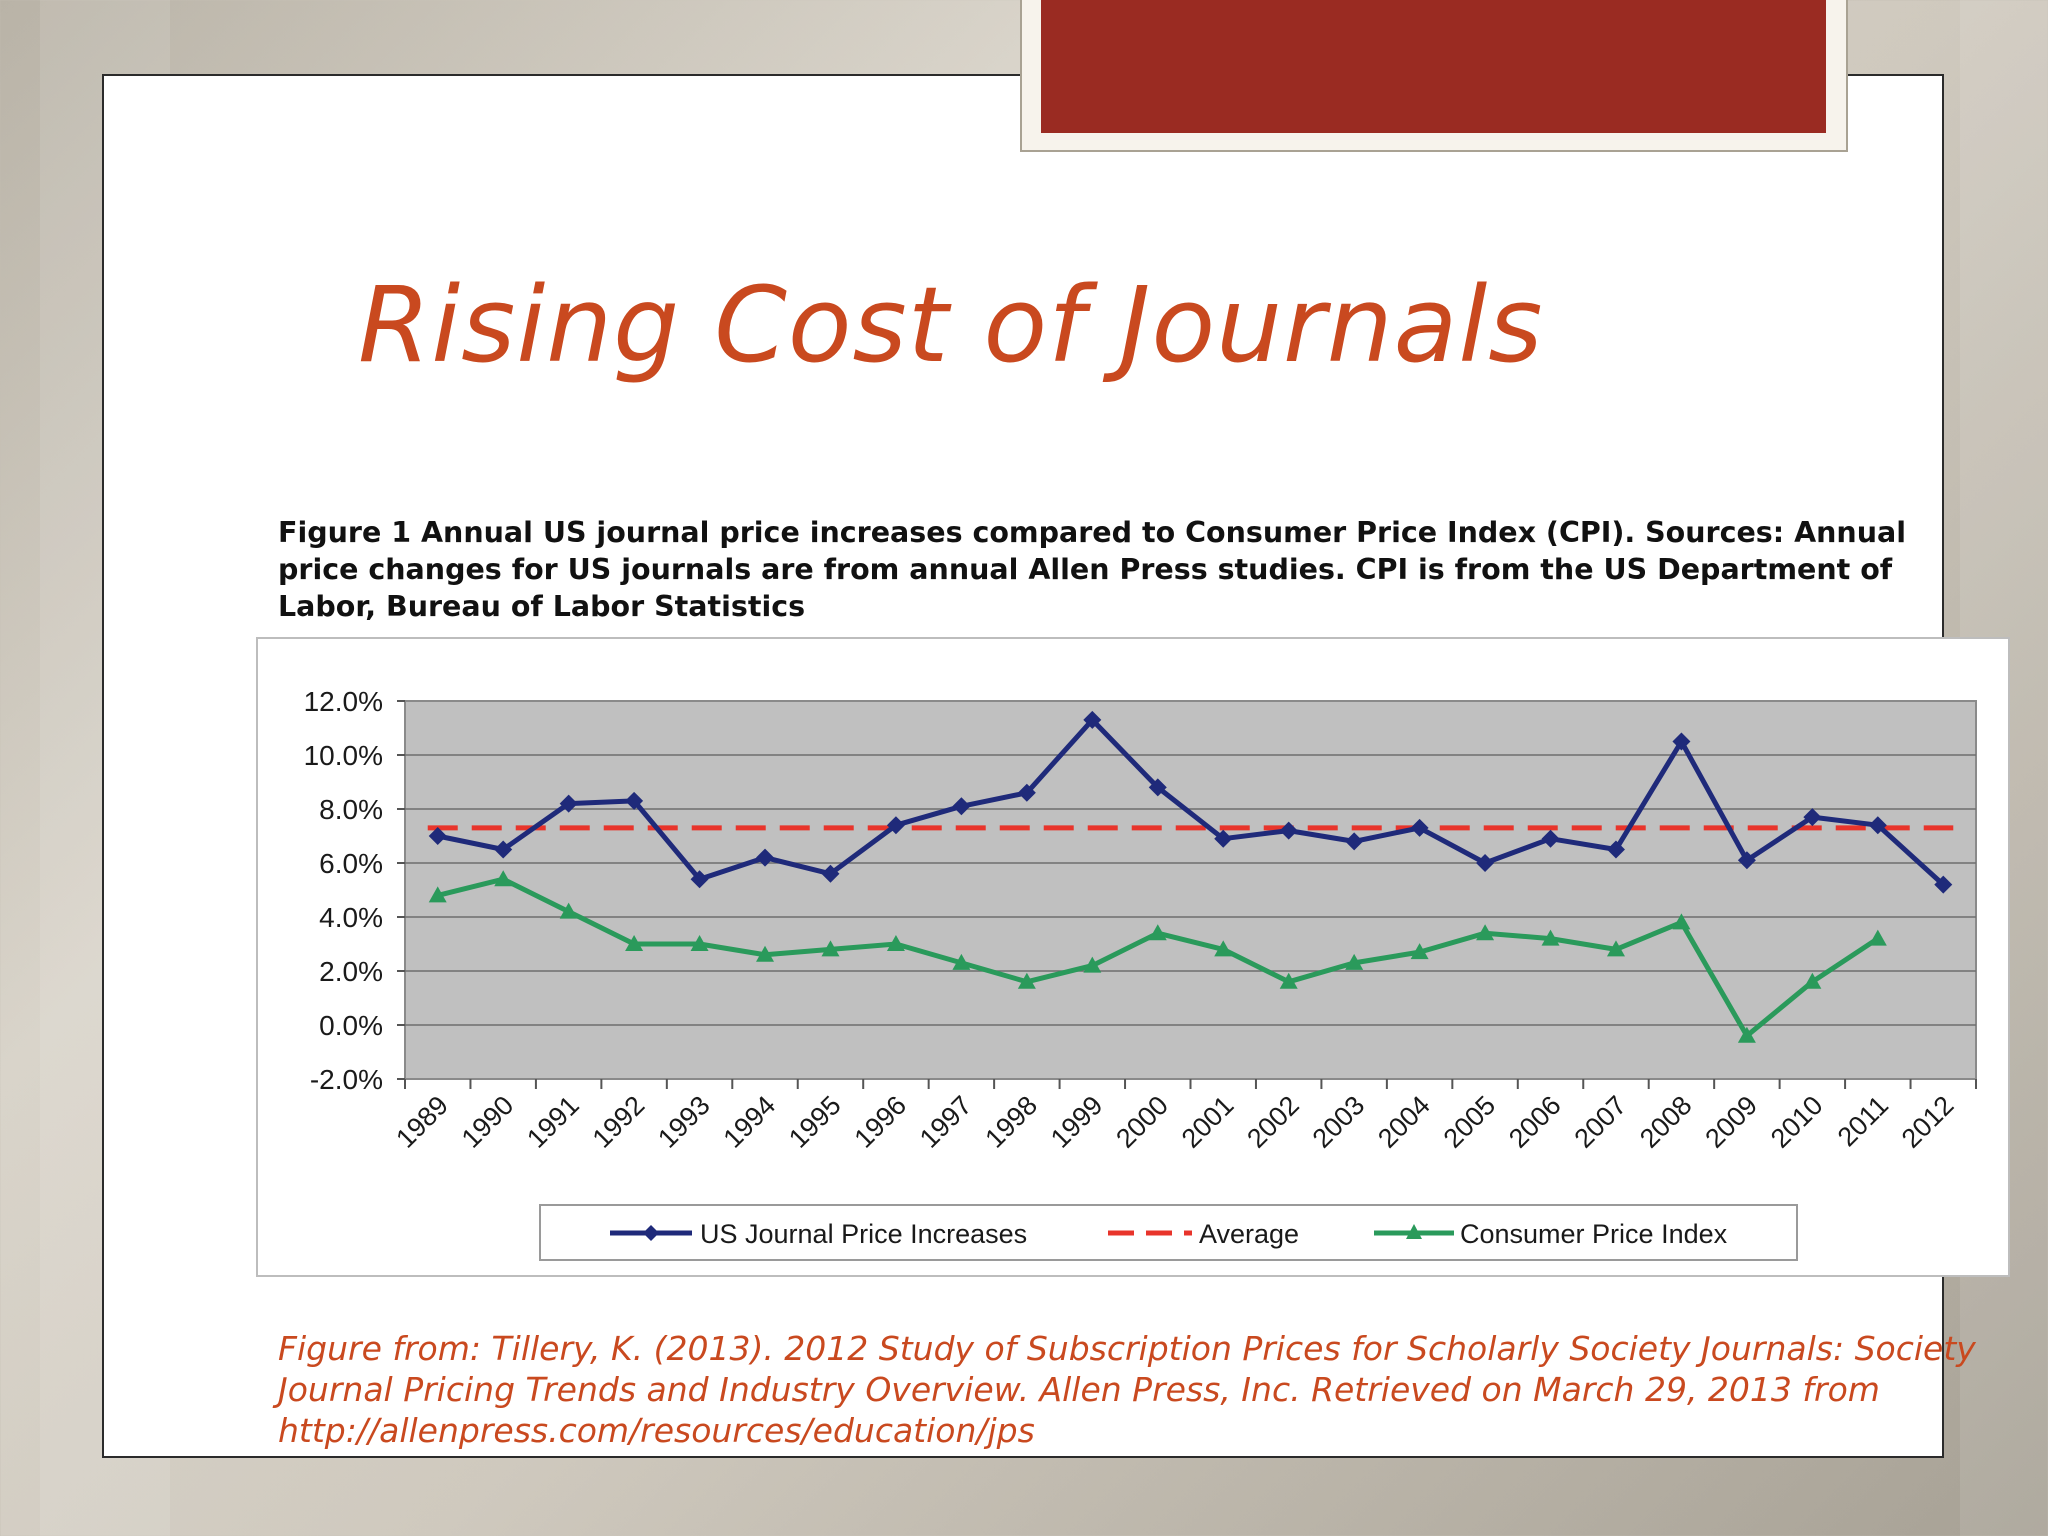 Image resolution: width=2048 pixels, height=1536 pixels. I want to click on x-tick-label: 1998, so click(1011, 1122).